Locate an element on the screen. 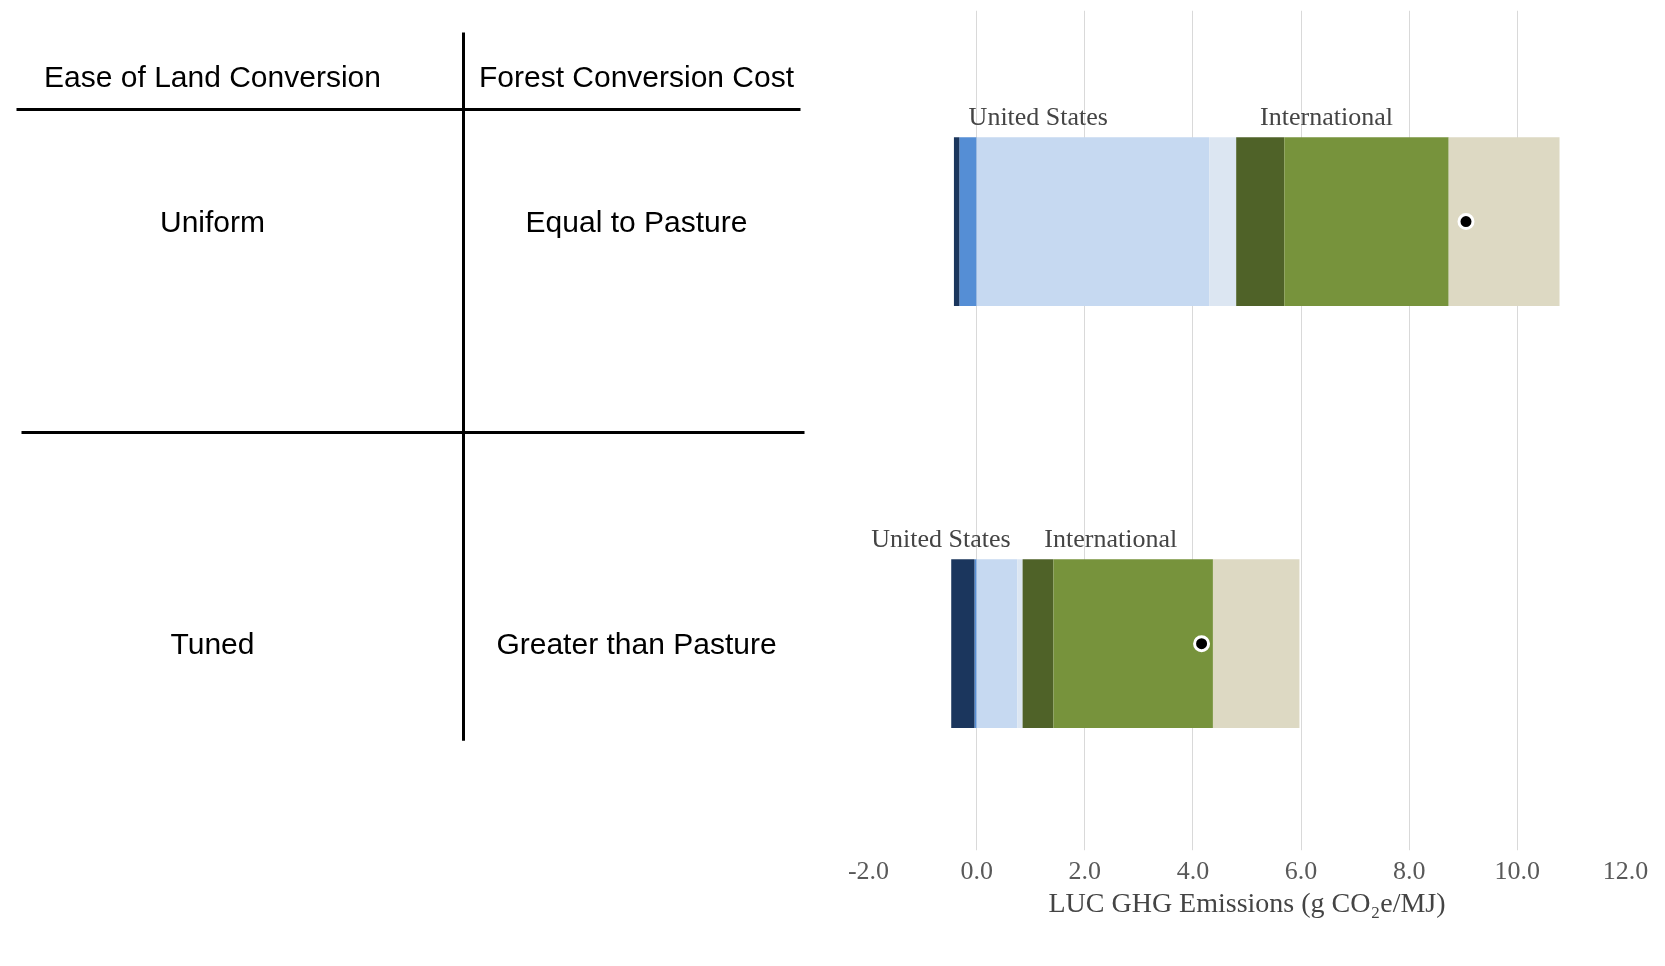 This screenshot has height=966, width=1665. text: Ease of Land Conversion is located at coordinates (212, 76).